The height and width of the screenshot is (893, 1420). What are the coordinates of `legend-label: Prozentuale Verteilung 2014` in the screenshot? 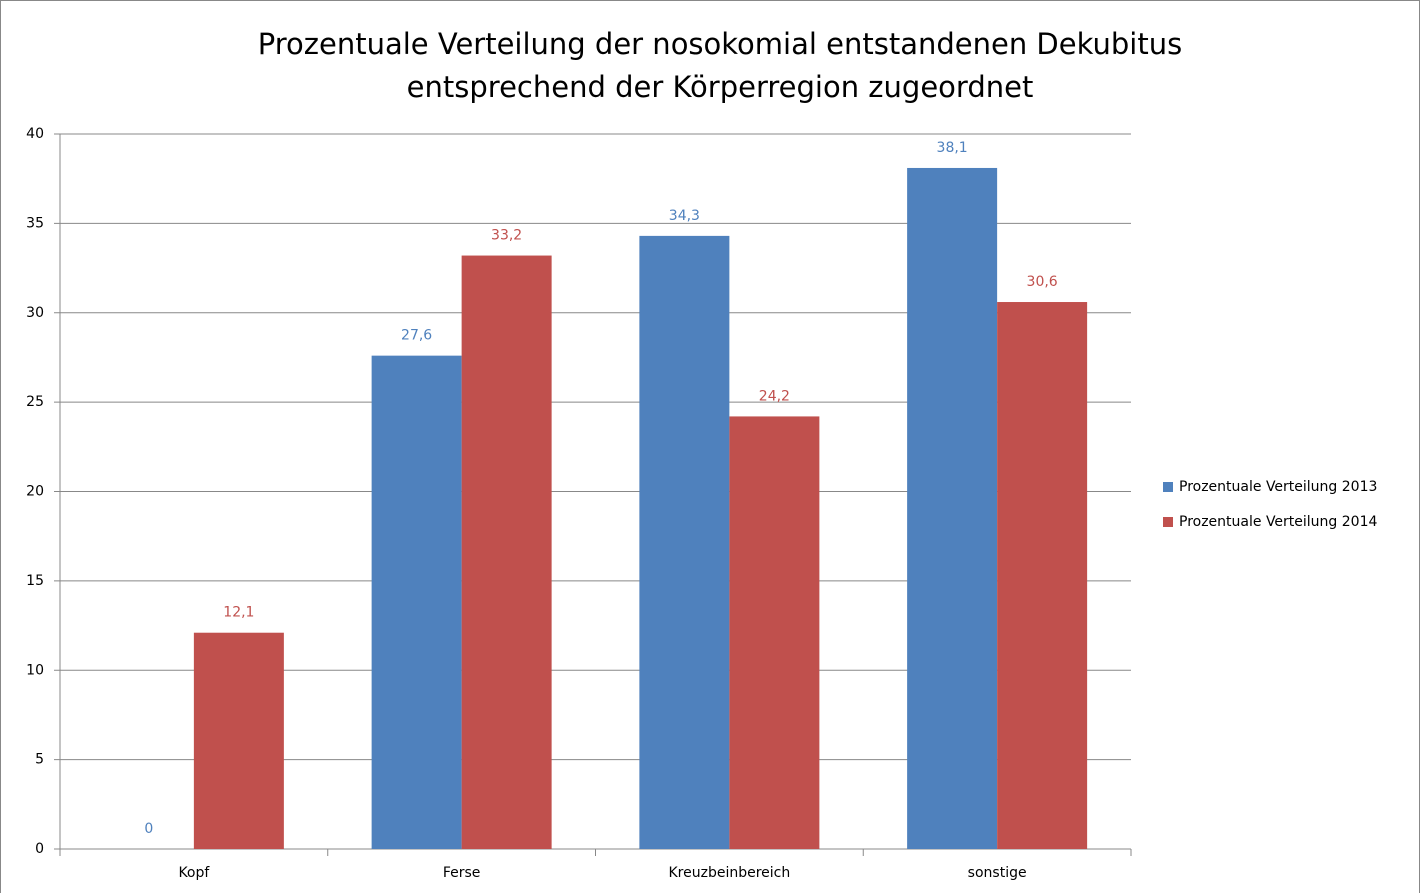 It's located at (1278, 522).